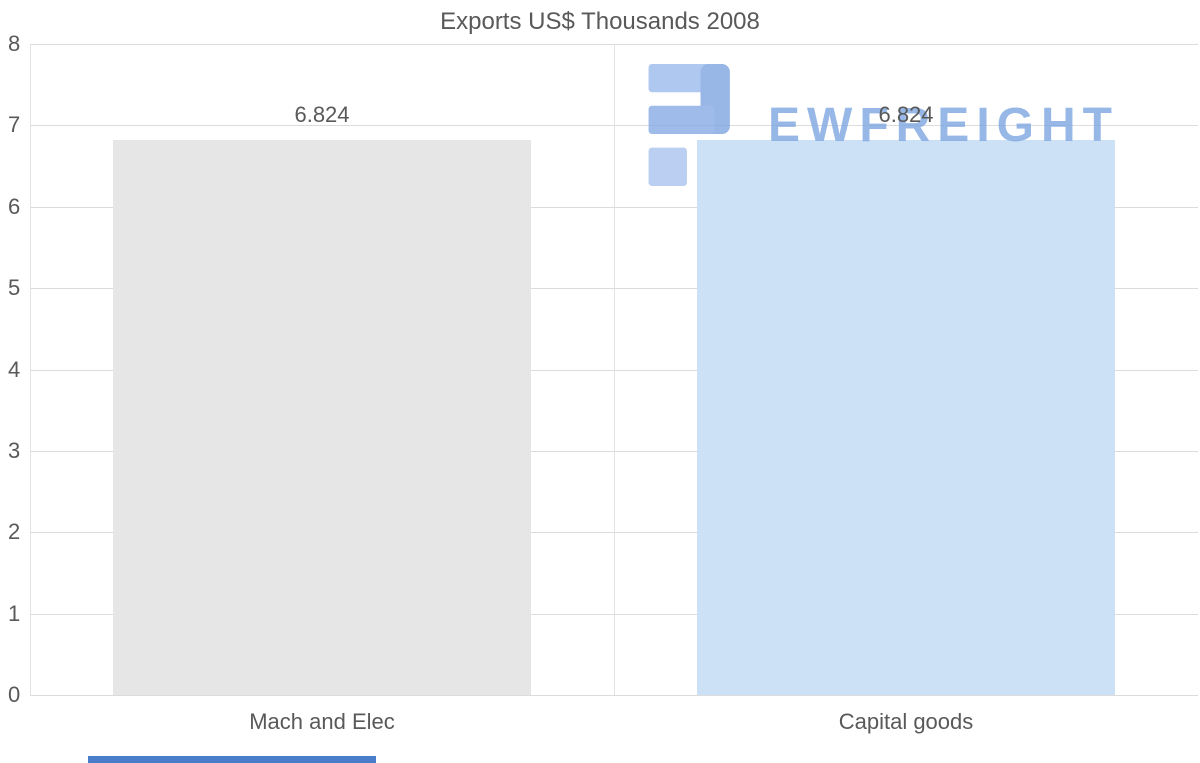 This screenshot has height=763, width=1200. Describe the element at coordinates (906, 721) in the screenshot. I see `x-tick-label: Capital goods` at that location.